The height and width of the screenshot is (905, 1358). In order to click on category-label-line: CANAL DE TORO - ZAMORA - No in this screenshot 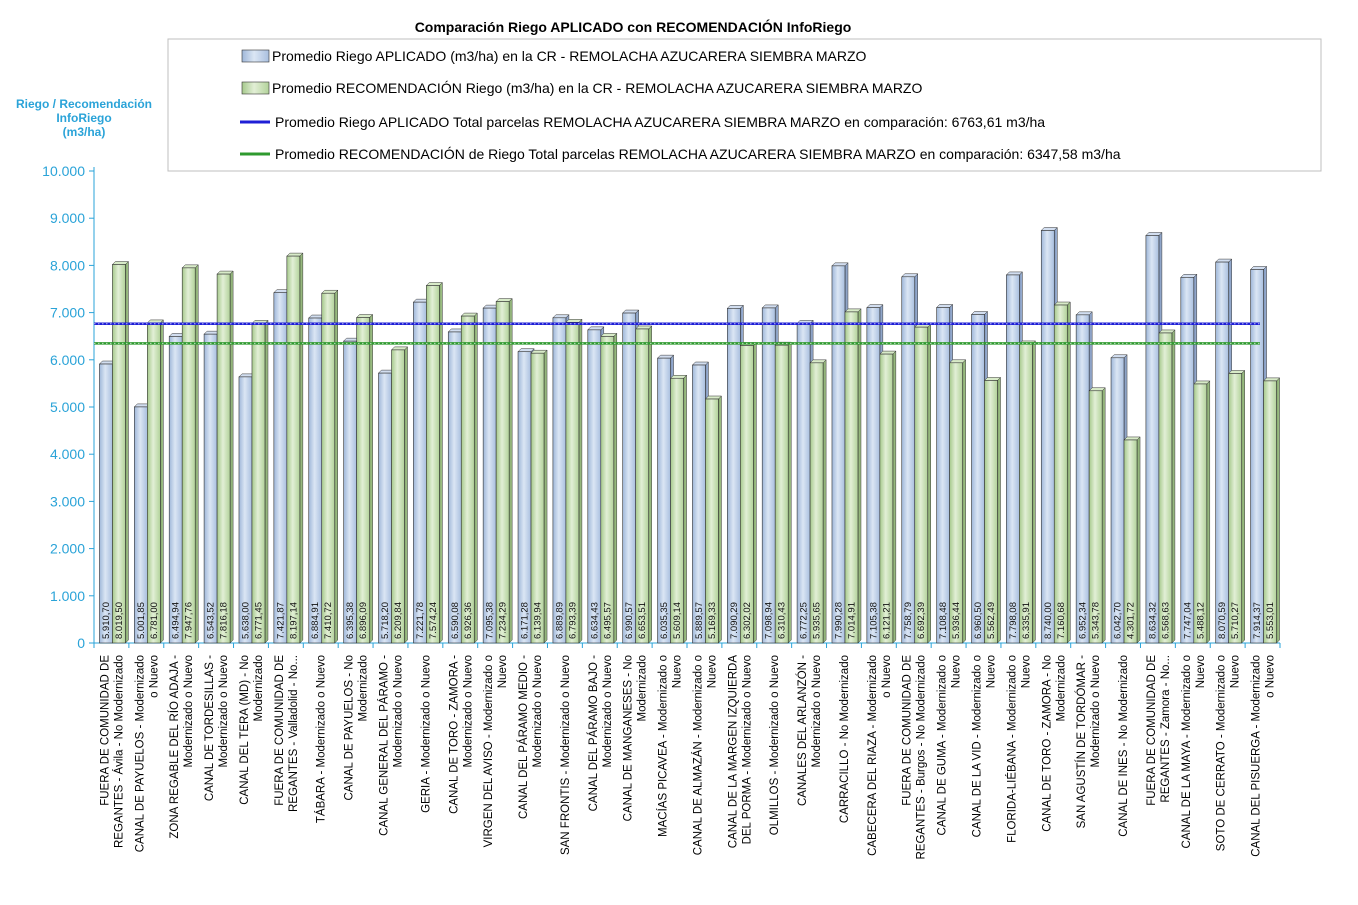, I will do `click(1047, 743)`.